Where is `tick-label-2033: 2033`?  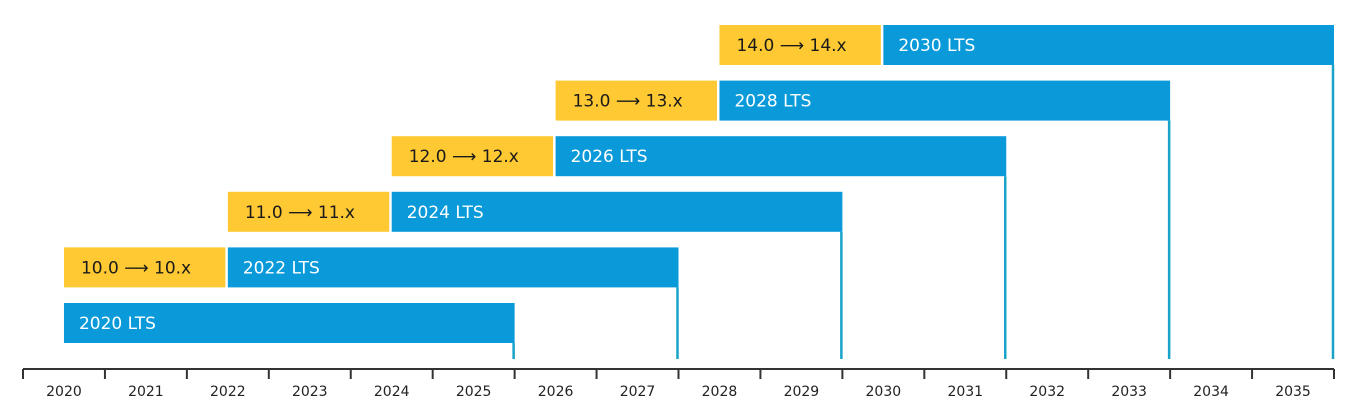 tick-label-2033: 2033 is located at coordinates (1129, 392).